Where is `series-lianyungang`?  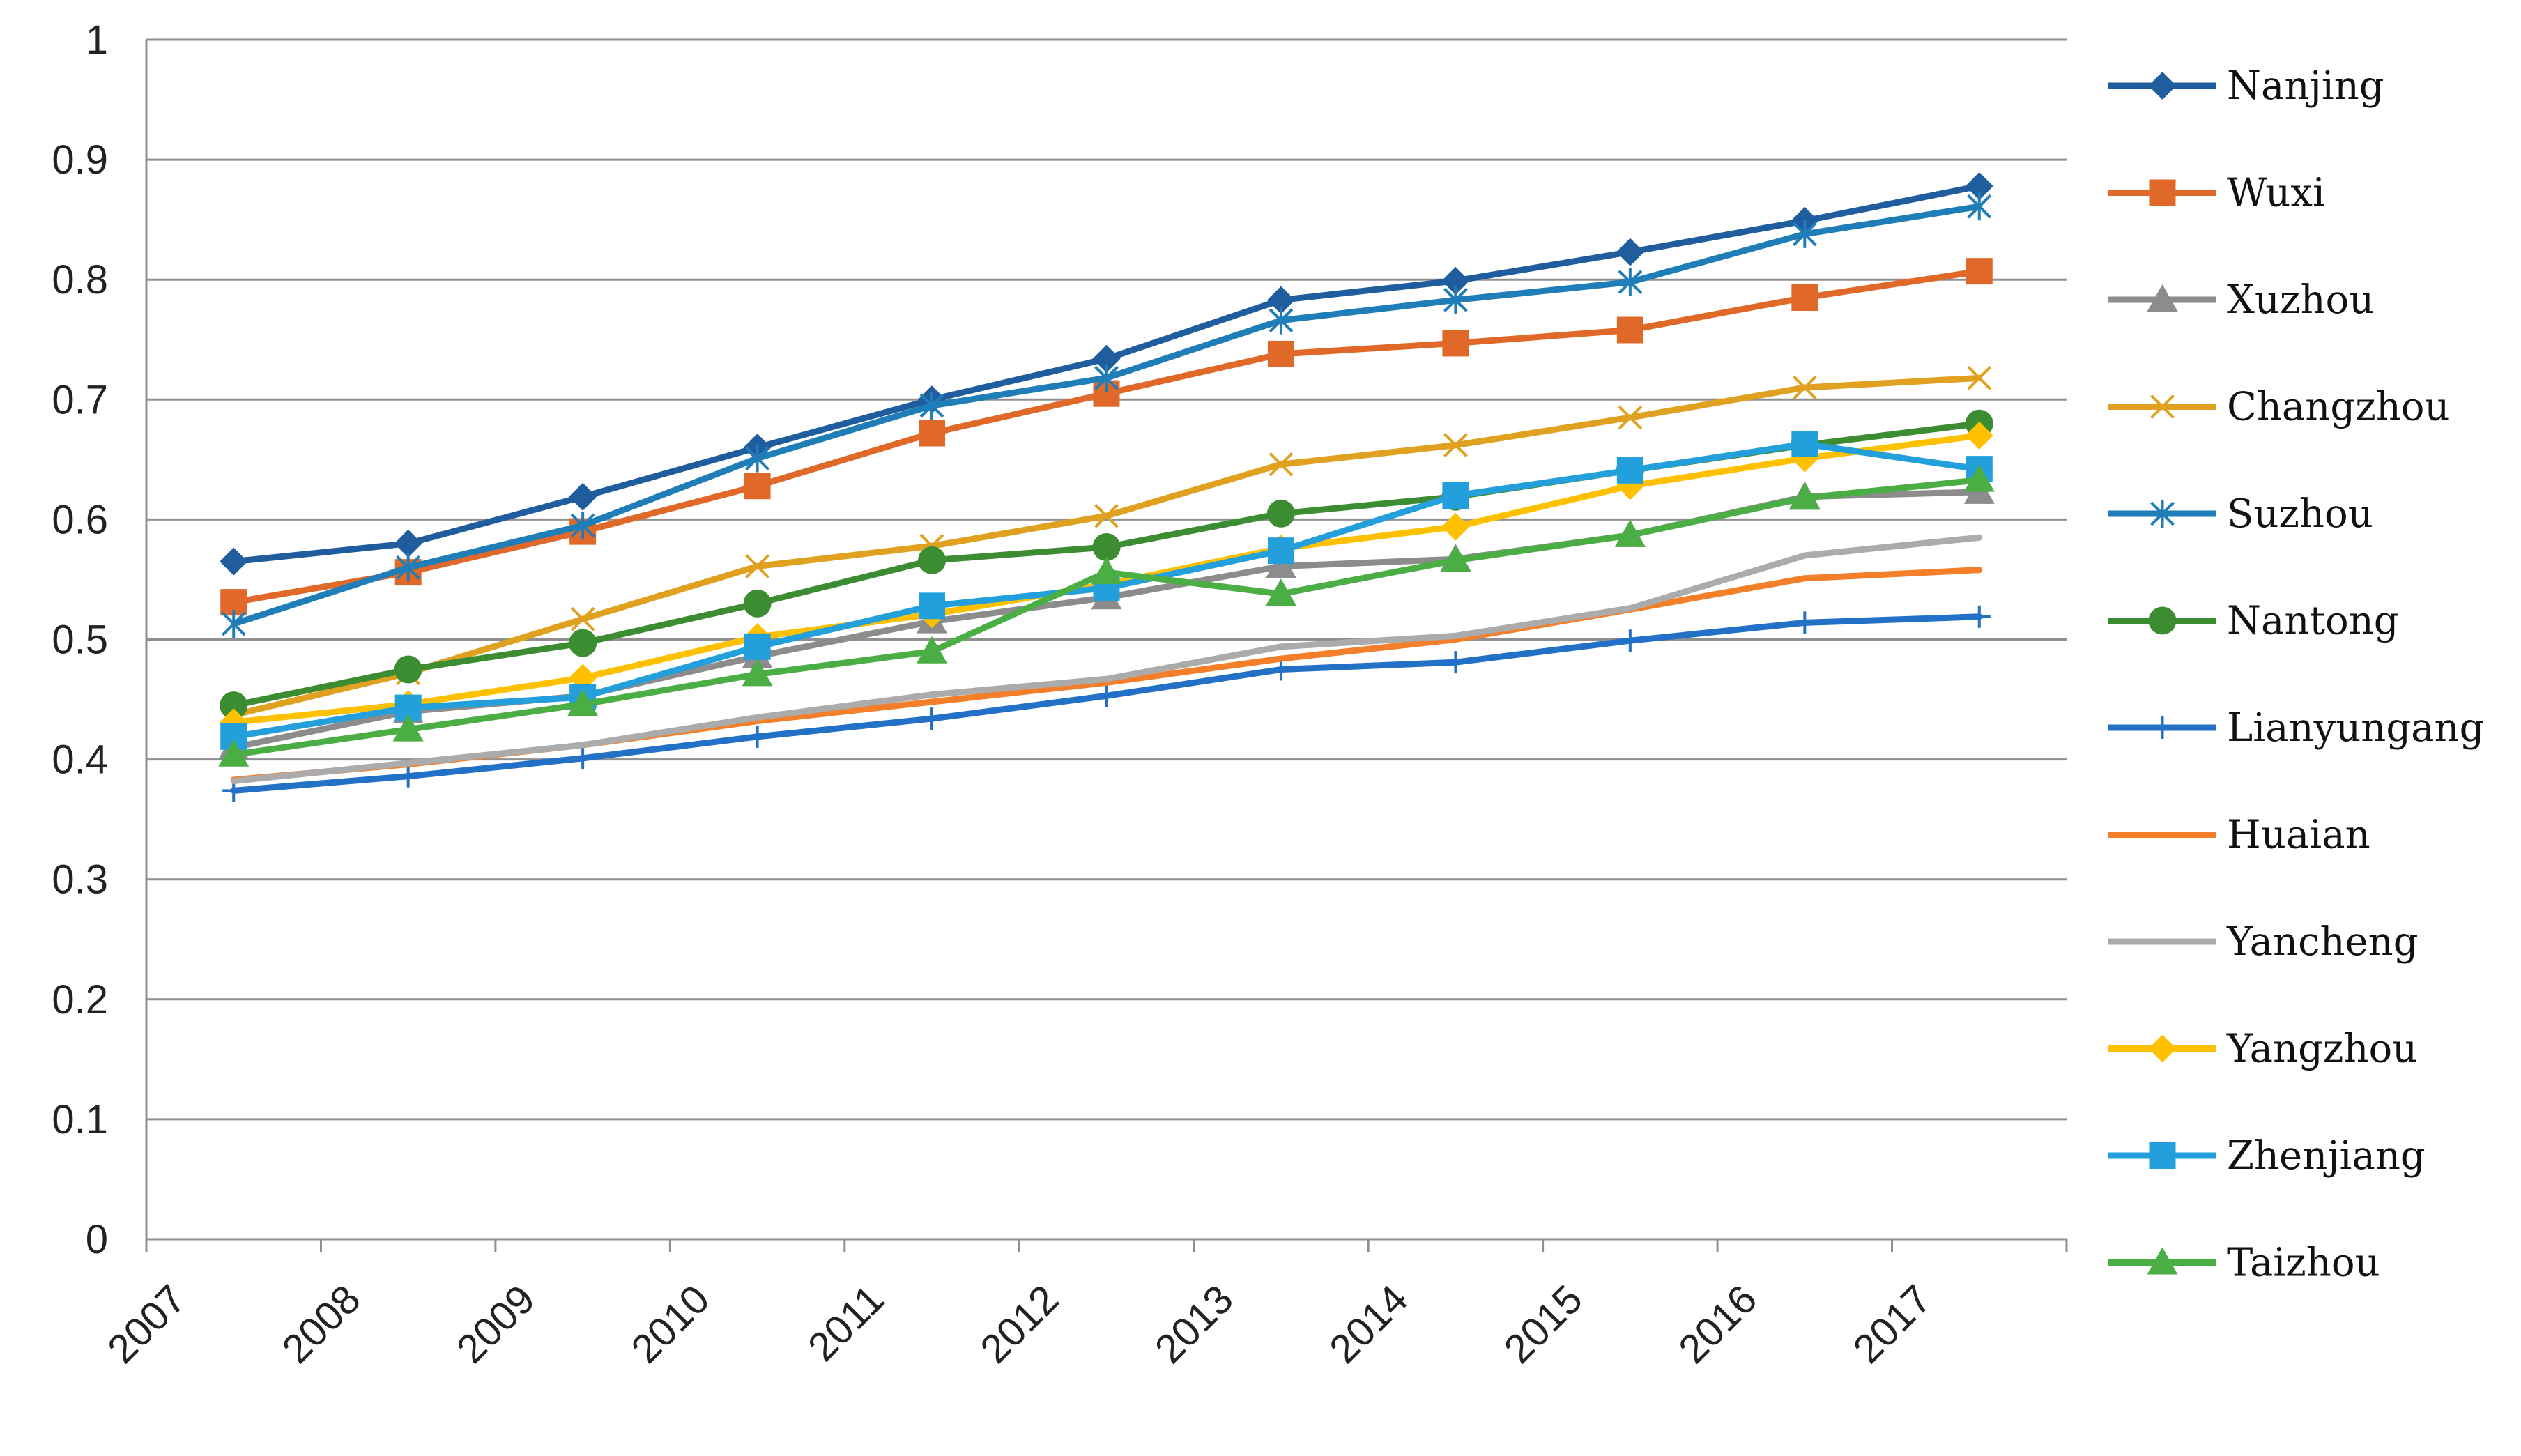 series-lianyungang is located at coordinates (1106, 704).